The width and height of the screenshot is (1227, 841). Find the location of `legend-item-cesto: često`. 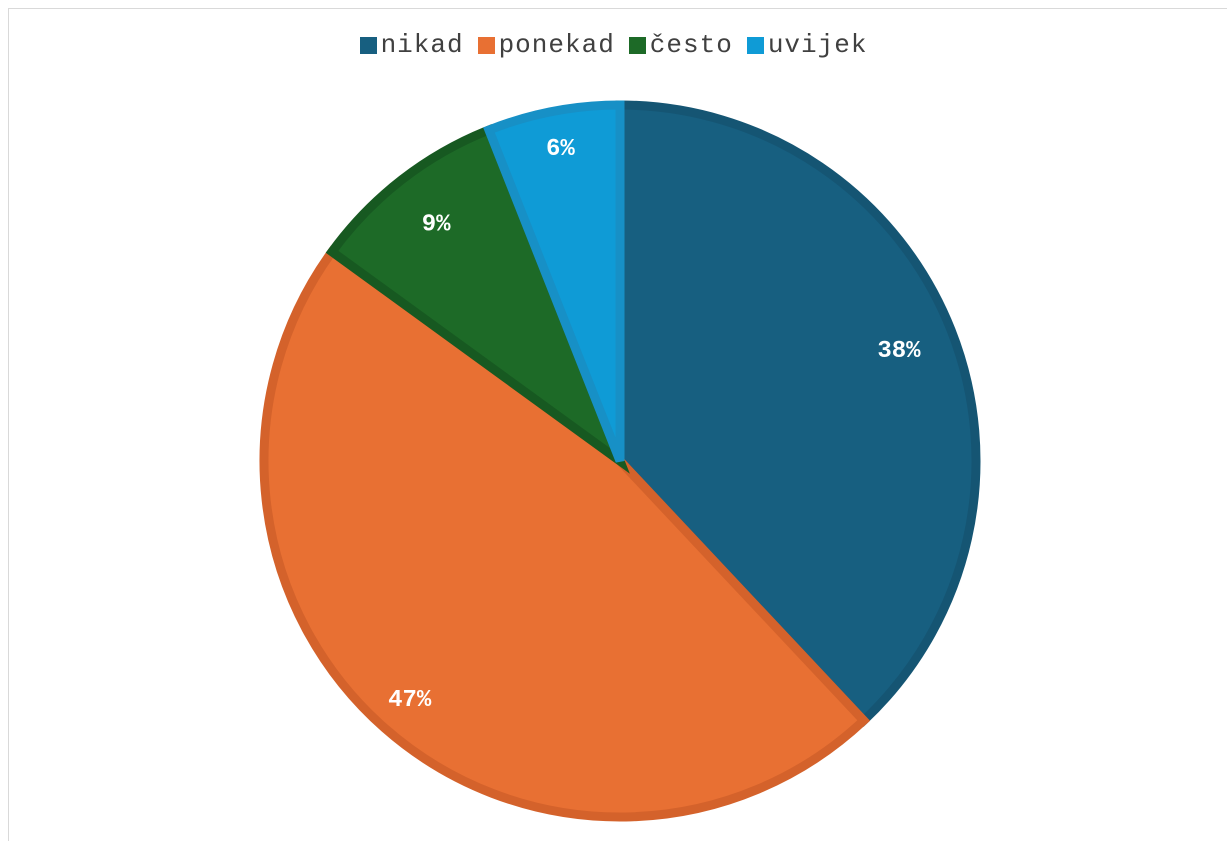

legend-item-cesto: često is located at coordinates (680, 45).